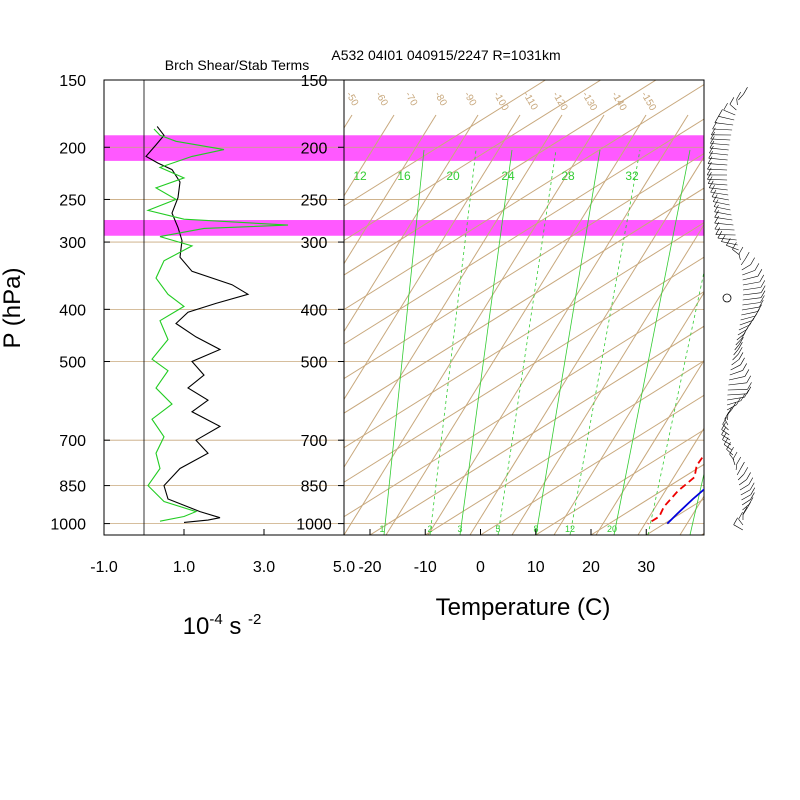 Image resolution: width=800 pixels, height=800 pixels. I want to click on highlight-band, so click(524, 148).